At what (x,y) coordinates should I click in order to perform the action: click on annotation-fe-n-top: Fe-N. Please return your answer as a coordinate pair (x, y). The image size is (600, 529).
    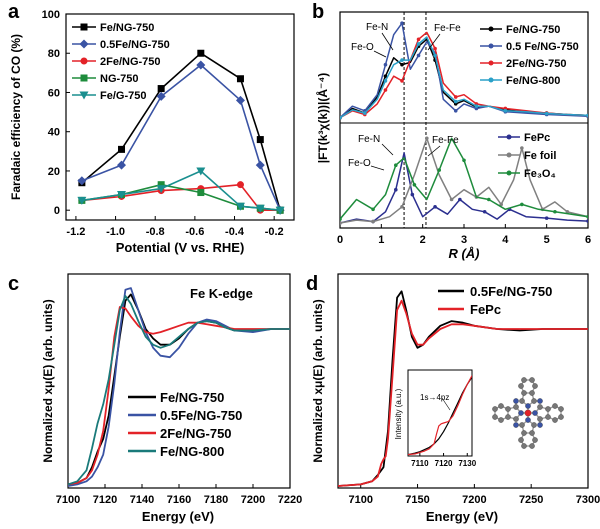
    Looking at the image, I should click on (377, 27).